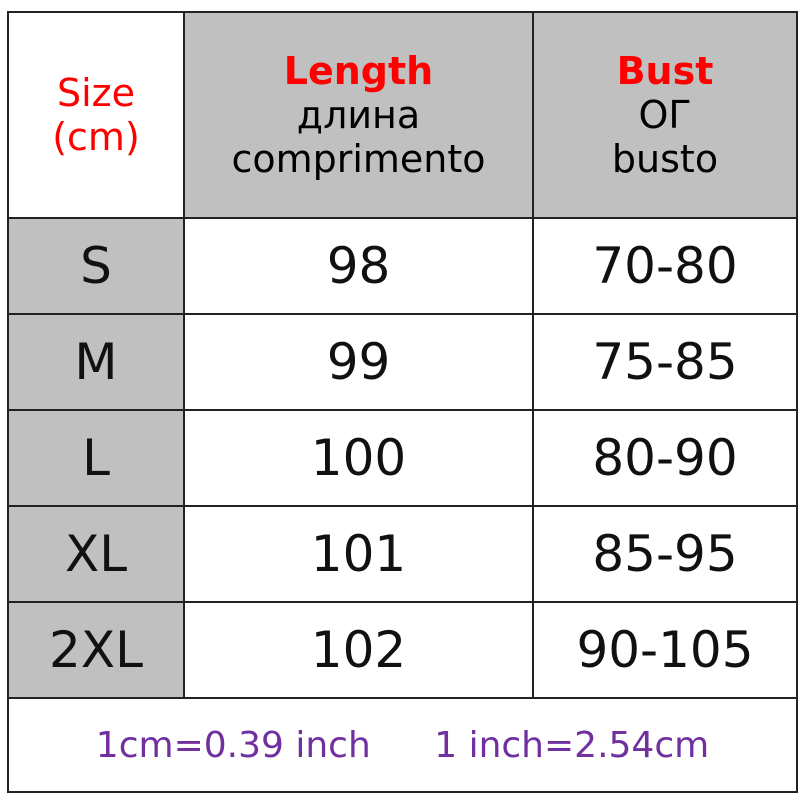 This screenshot has width=800, height=800. Describe the element at coordinates (96, 266) in the screenshot. I see `size-cell: S` at that location.